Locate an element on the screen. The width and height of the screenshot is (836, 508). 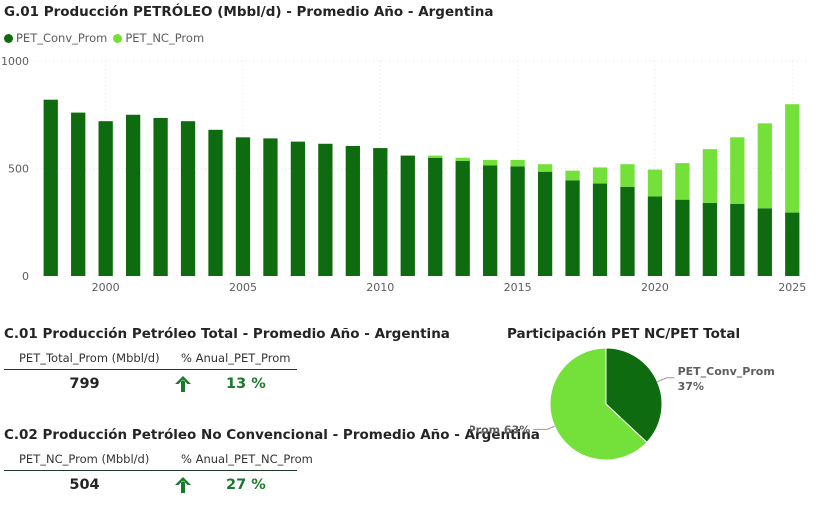
bar-nc-2018 is located at coordinates (600, 175).